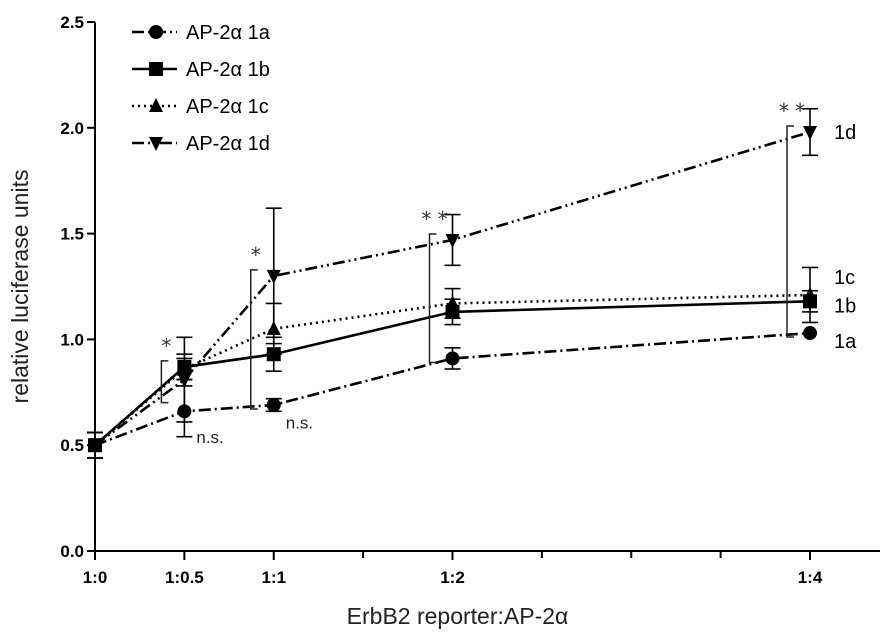 The image size is (887, 634). I want to click on y-tick-label: 2.5, so click(72, 22).